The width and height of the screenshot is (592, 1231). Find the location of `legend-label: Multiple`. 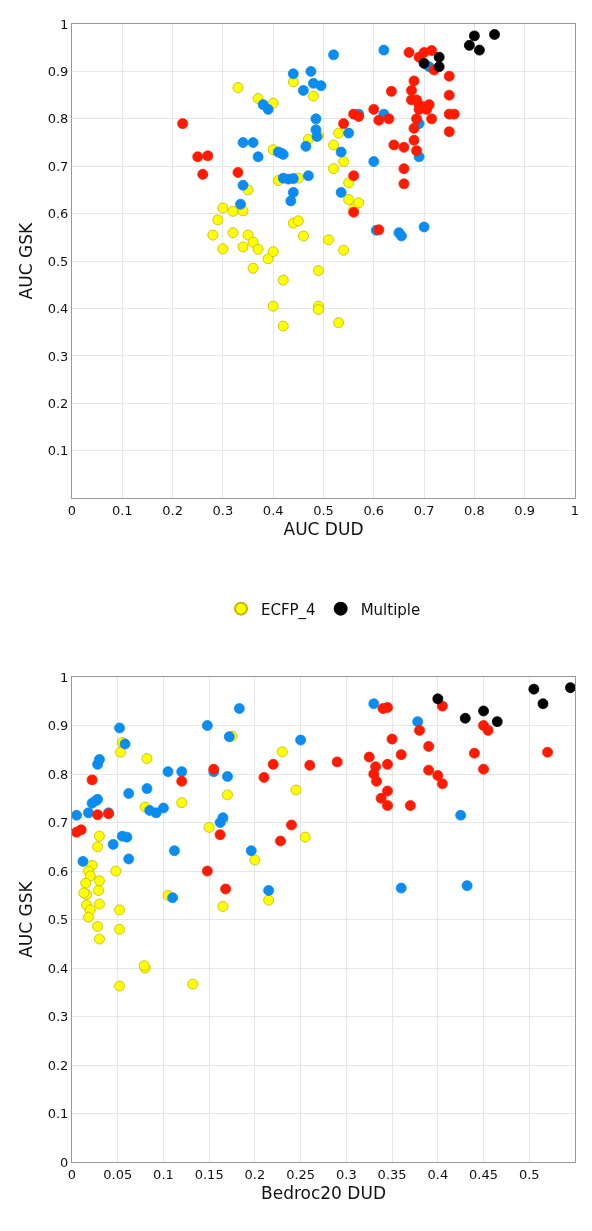

legend-label: Multiple is located at coordinates (390, 609).